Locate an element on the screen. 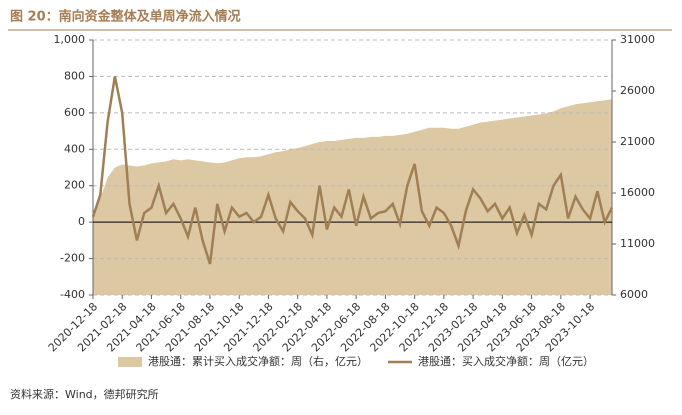 The image size is (682, 415). y-tick-label: 200 is located at coordinates (74, 185).